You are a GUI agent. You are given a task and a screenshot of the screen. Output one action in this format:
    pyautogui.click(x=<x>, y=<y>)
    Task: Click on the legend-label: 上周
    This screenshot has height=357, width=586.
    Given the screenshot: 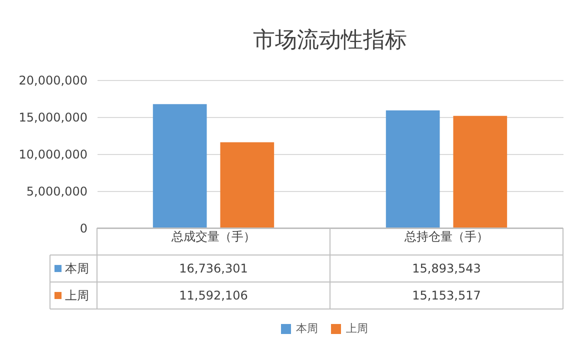 What is the action you would take?
    pyautogui.click(x=357, y=328)
    